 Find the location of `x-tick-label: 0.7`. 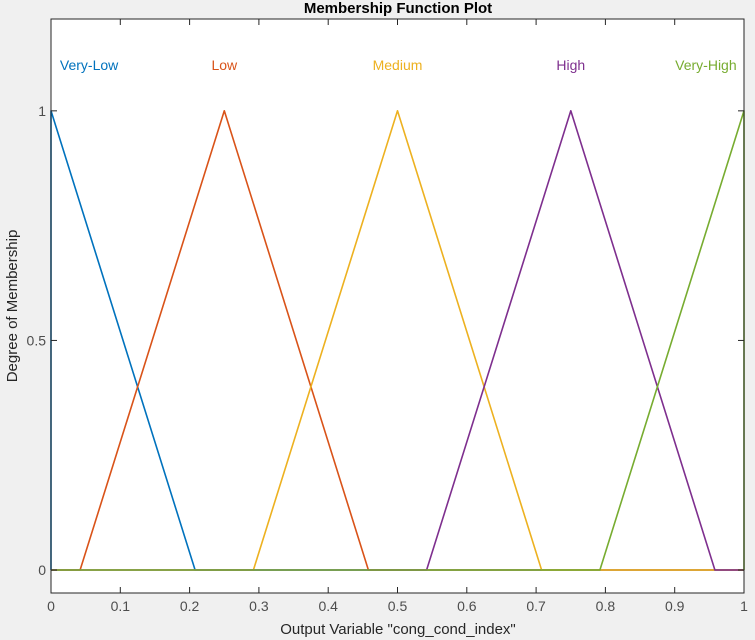

x-tick-label: 0.7 is located at coordinates (536, 606).